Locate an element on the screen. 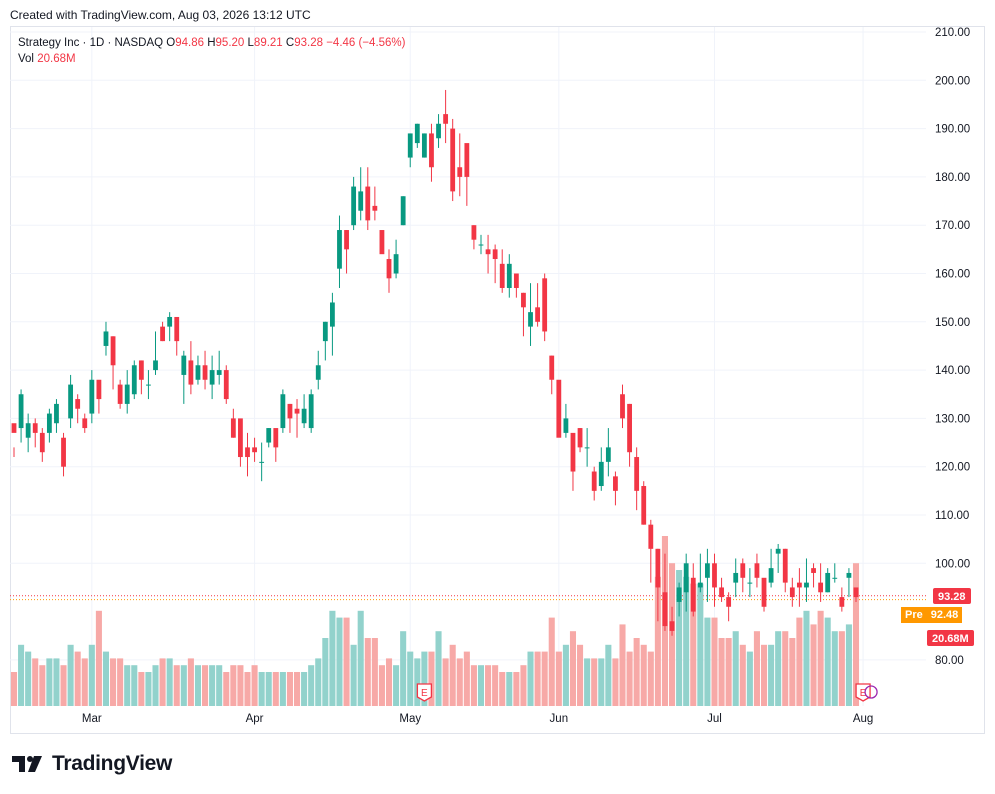 This screenshot has height=794, width=995. pre-label: Pre is located at coordinates (914, 614).